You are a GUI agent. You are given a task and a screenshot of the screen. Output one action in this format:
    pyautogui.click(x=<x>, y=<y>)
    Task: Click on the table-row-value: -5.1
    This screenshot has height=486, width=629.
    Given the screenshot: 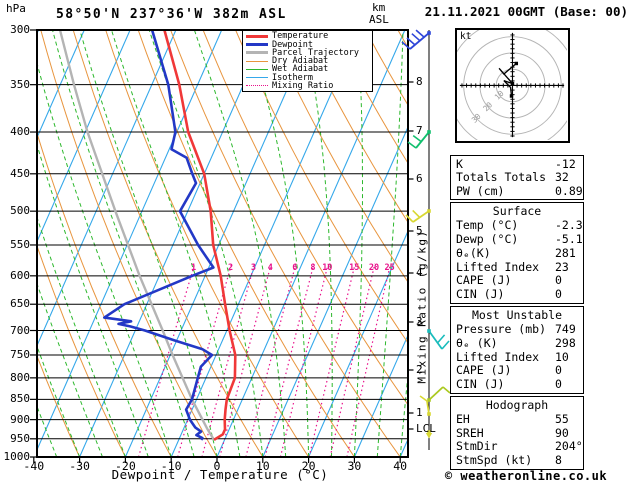 What is the action you would take?
    pyautogui.click(x=569, y=238)
    